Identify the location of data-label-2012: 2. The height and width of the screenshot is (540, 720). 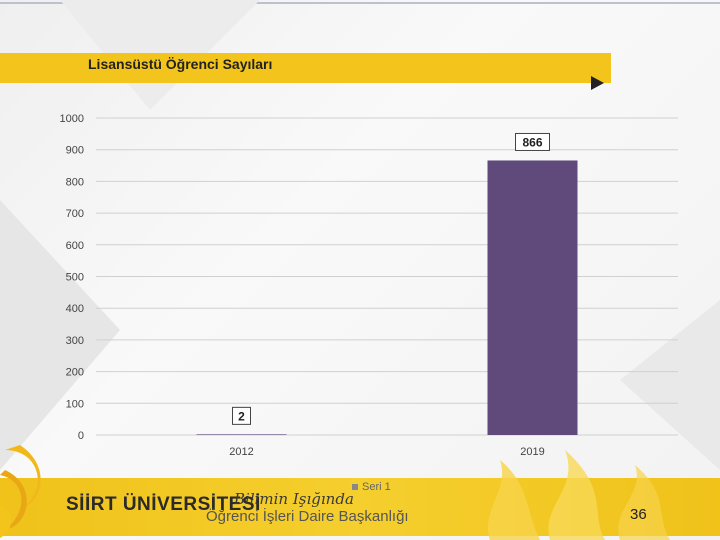
(241, 415).